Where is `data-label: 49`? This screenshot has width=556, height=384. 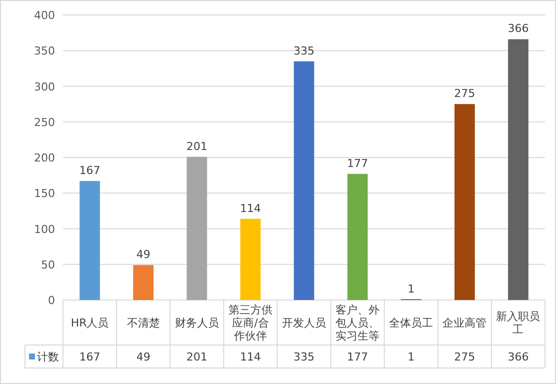 data-label: 49 is located at coordinates (143, 357).